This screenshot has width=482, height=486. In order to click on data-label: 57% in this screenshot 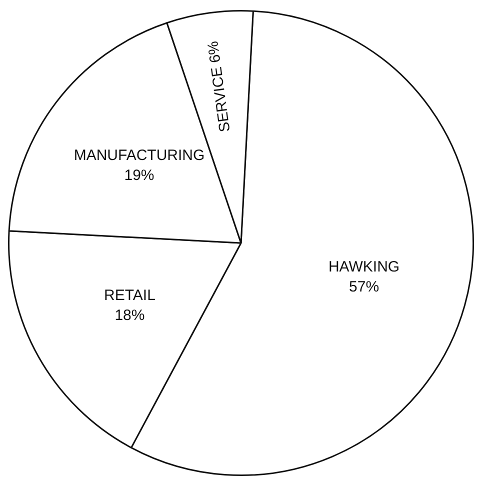, I will do `click(364, 287)`.